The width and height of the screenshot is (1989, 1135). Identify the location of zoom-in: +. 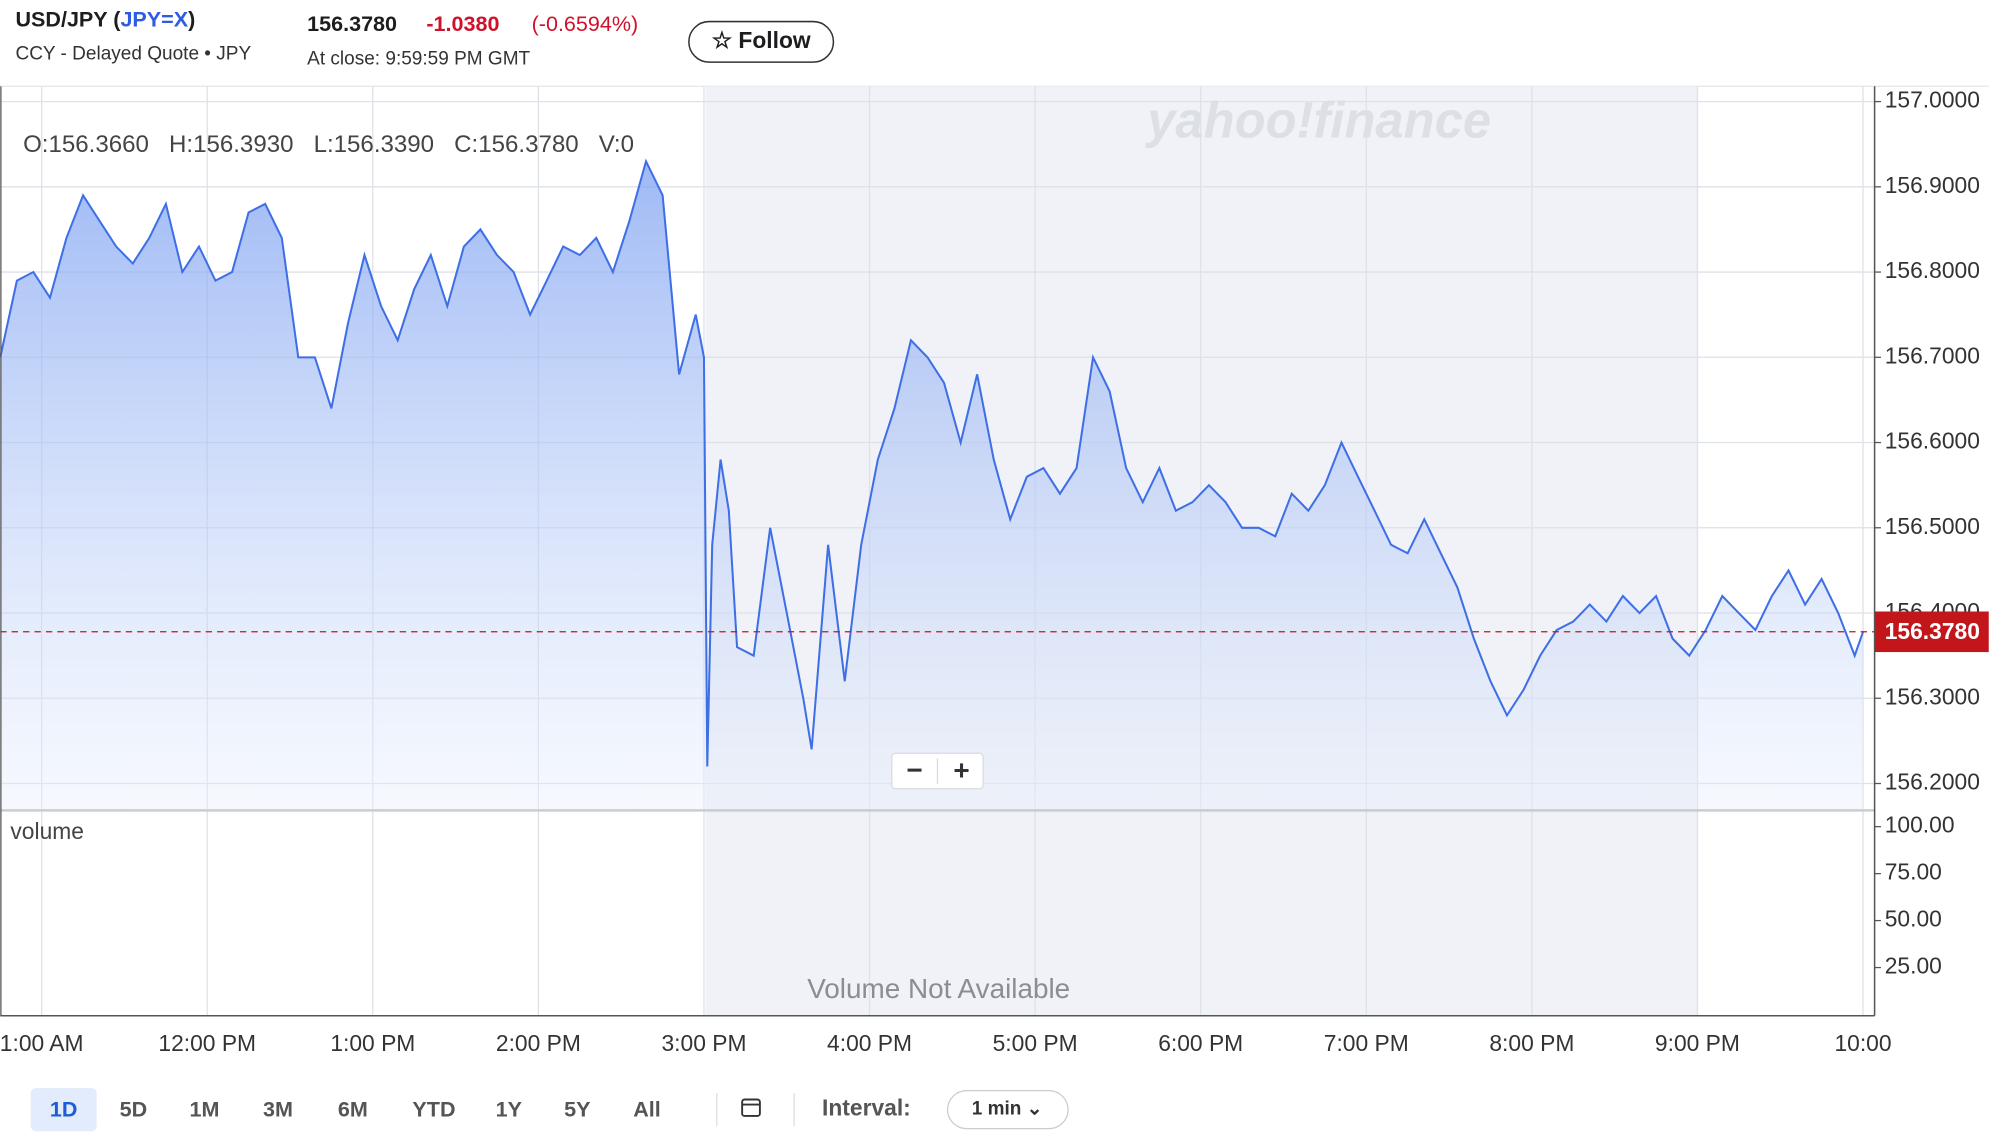
(961, 770).